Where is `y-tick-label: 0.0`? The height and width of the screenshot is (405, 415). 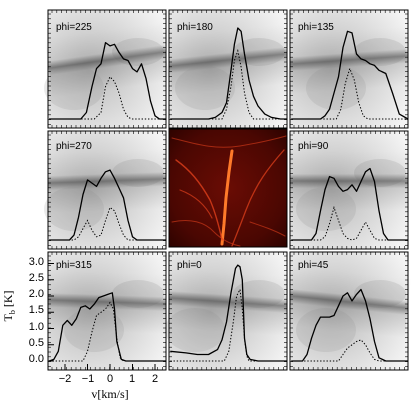 y-tick-label: 0.0 is located at coordinates (36, 359).